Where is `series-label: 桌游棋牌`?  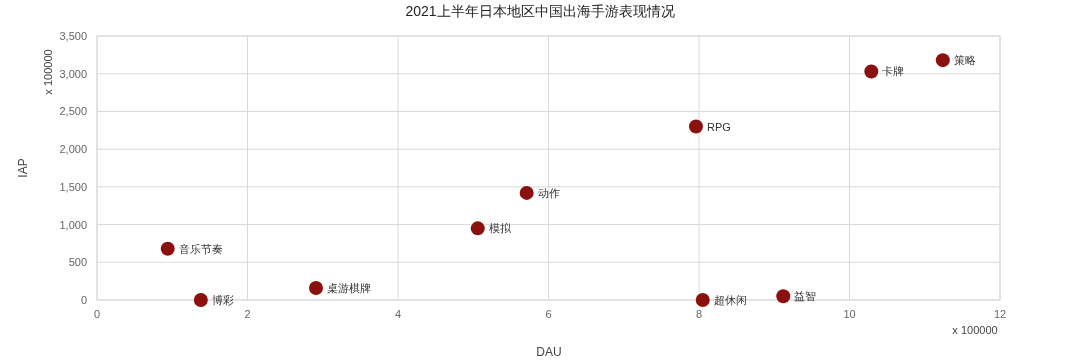
series-label: 桌游棋牌 is located at coordinates (348, 287).